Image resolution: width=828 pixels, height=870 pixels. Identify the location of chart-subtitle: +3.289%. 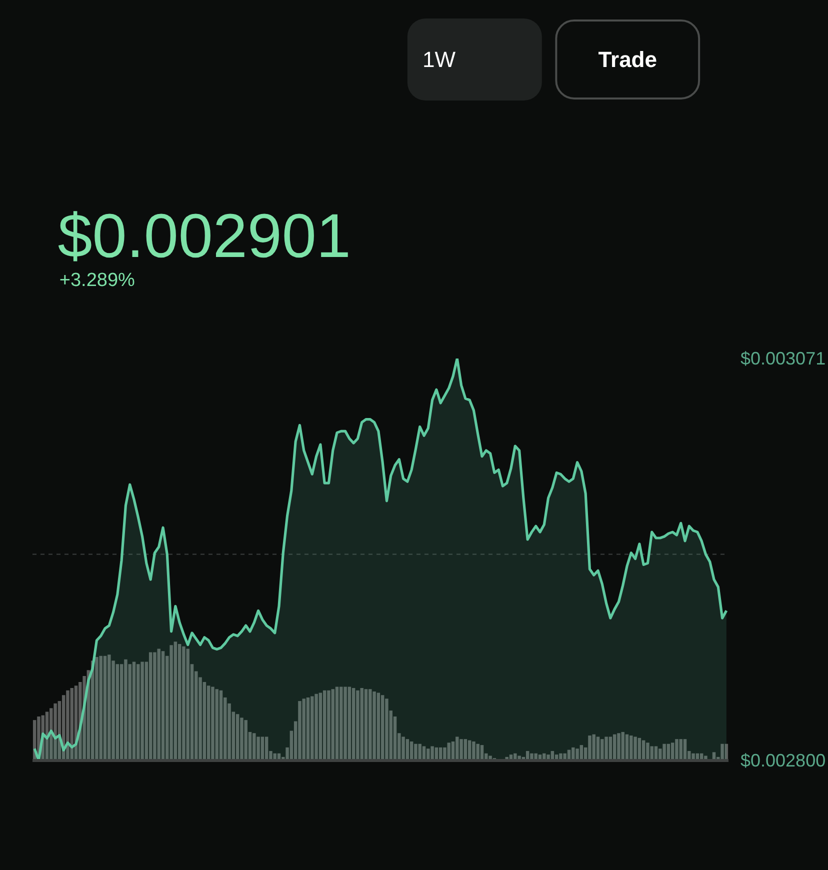
(97, 280).